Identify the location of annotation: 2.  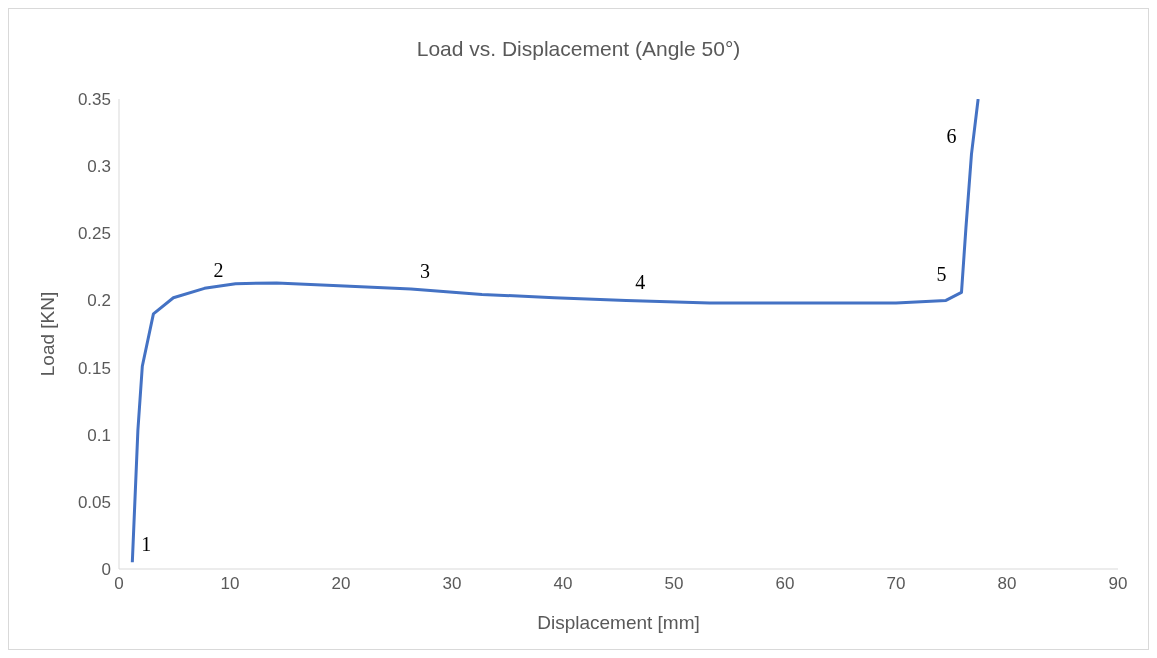
(218, 269).